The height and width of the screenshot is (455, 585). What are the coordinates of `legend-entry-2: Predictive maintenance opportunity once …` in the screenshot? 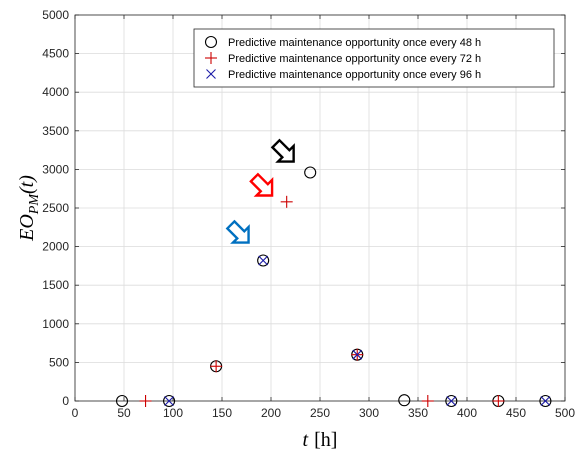 It's located at (354, 59).